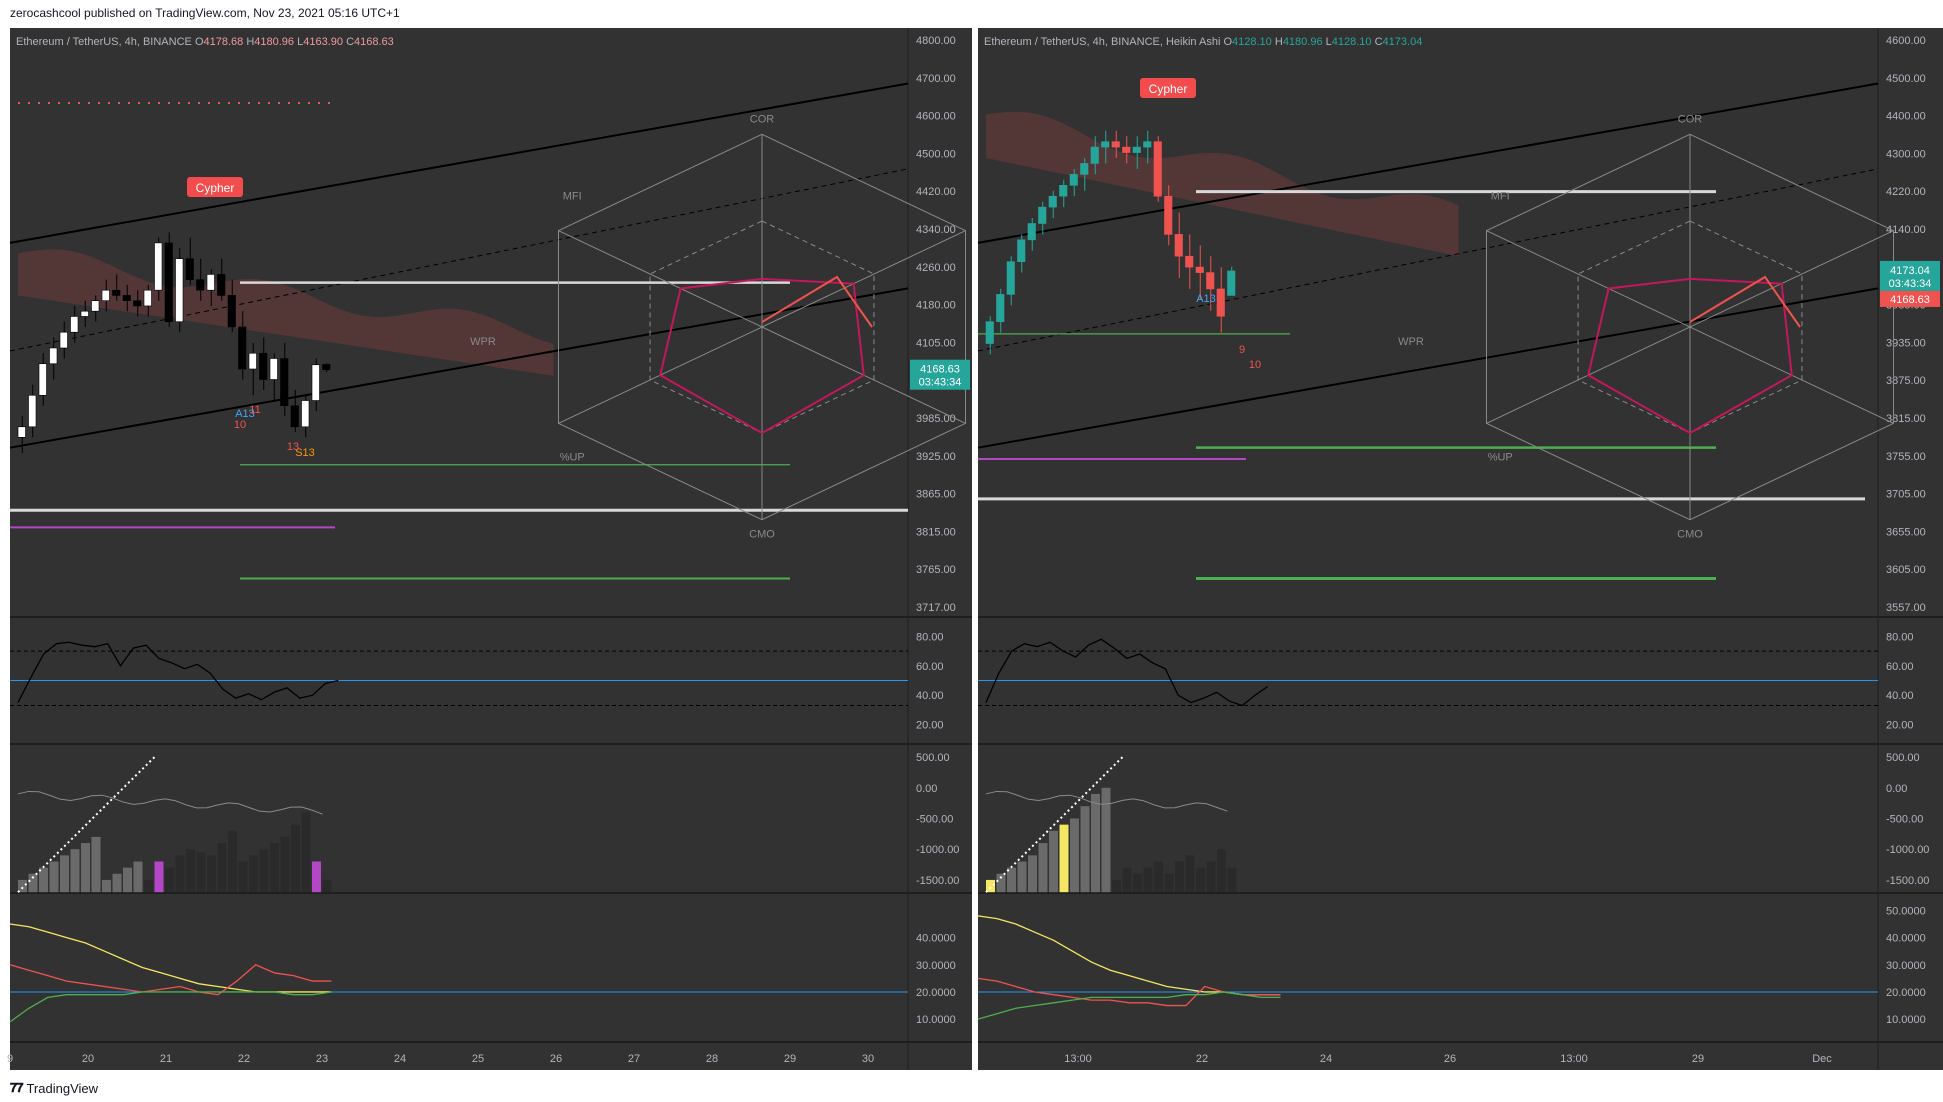 Image resolution: width=1943 pixels, height=1102 pixels. Describe the element at coordinates (1906, 79) in the screenshot. I see `right-price-tick: 4500.00` at that location.